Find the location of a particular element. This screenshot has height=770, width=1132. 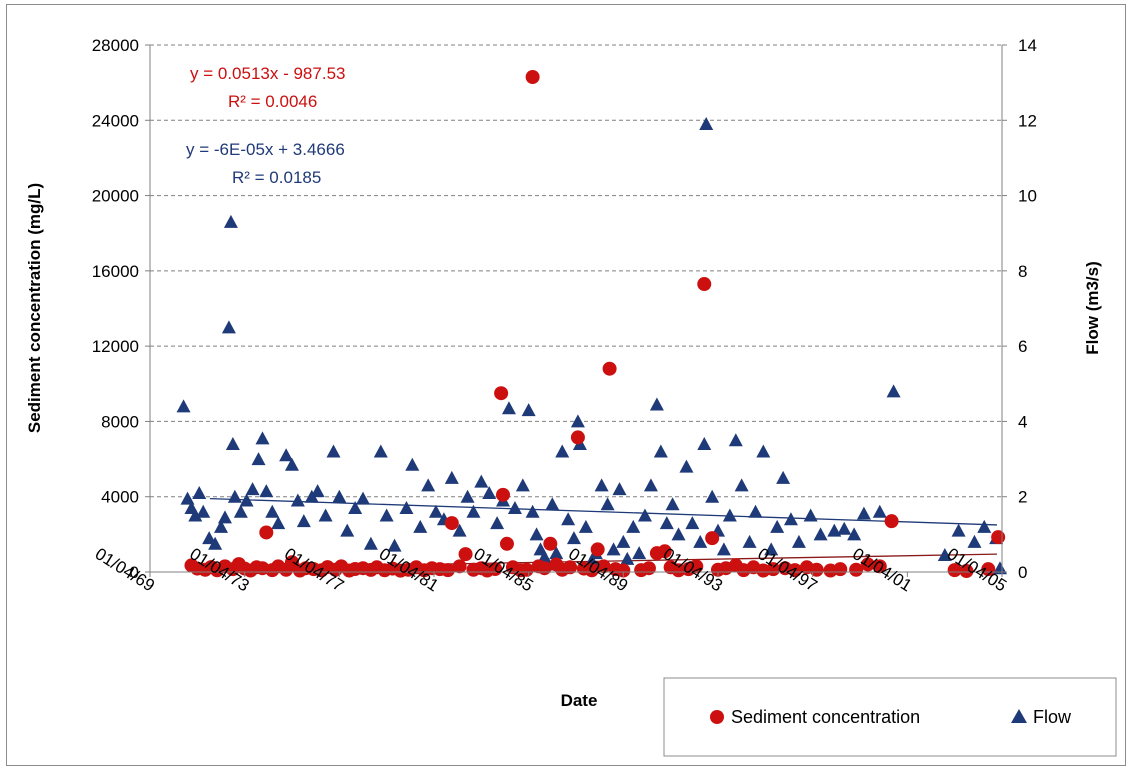

sediment-trend-equation: y = 0.0513x - 987.53 is located at coordinates (267, 73).